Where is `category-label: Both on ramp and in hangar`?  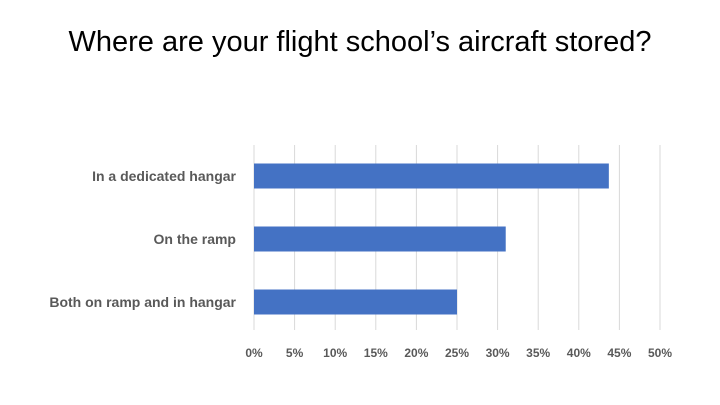 category-label: Both on ramp and in hangar is located at coordinates (142, 302).